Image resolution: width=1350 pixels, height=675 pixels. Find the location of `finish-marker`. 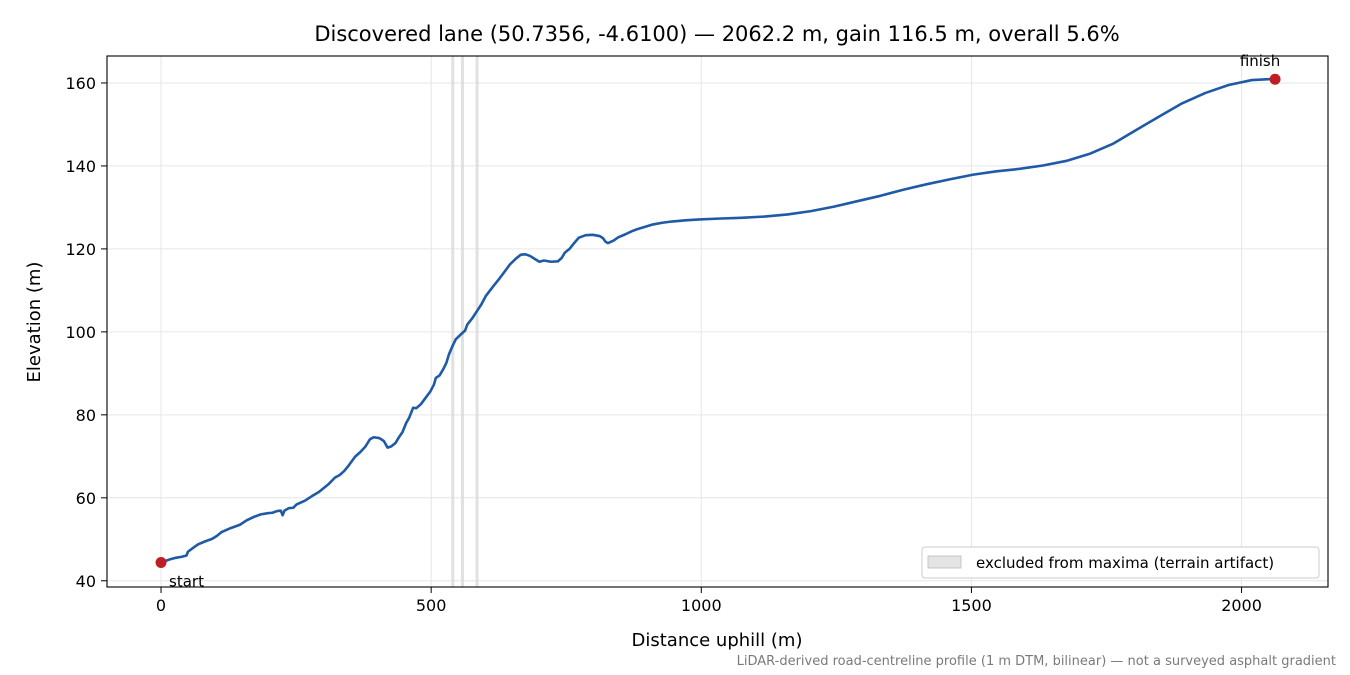

finish-marker is located at coordinates (1275, 79).